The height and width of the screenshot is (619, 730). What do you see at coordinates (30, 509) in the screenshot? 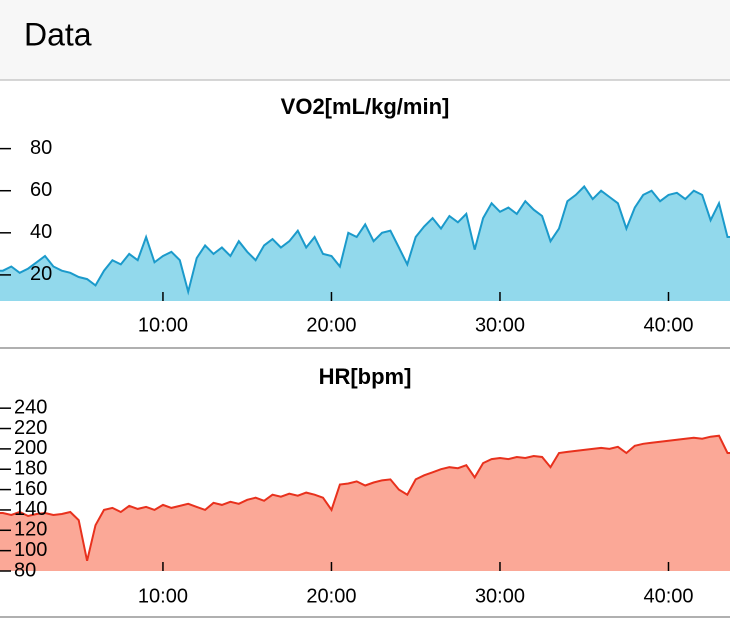
I see `y-tick-label: 140` at bounding box center [30, 509].